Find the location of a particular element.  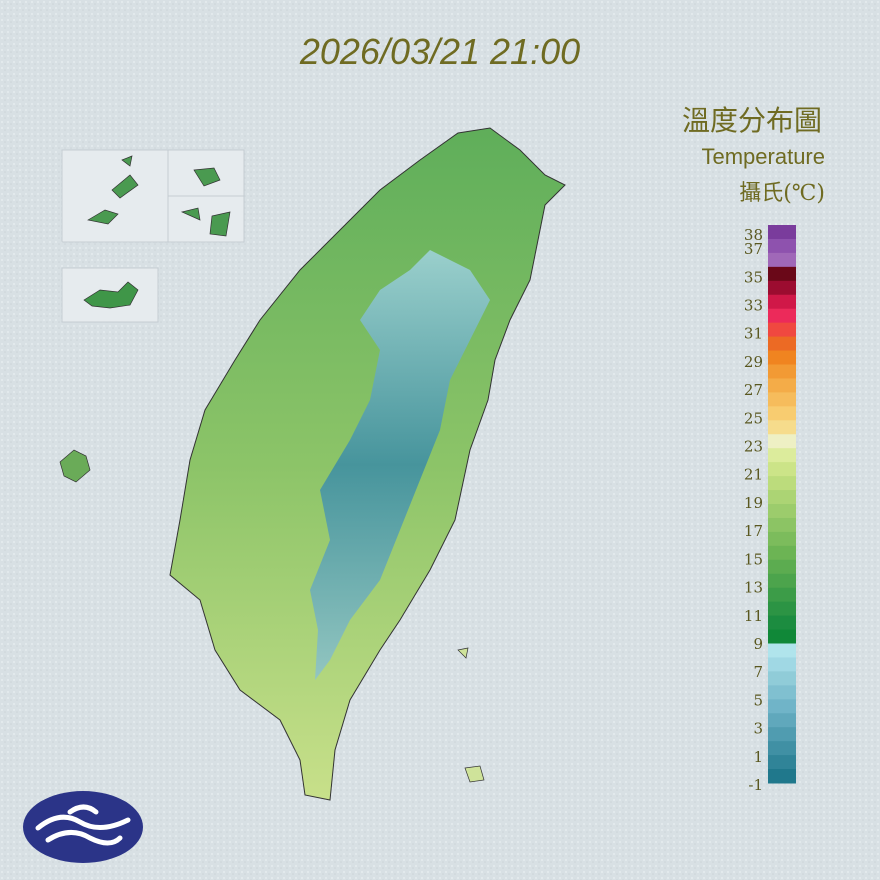

logo-swirl is located at coordinates (83, 825).